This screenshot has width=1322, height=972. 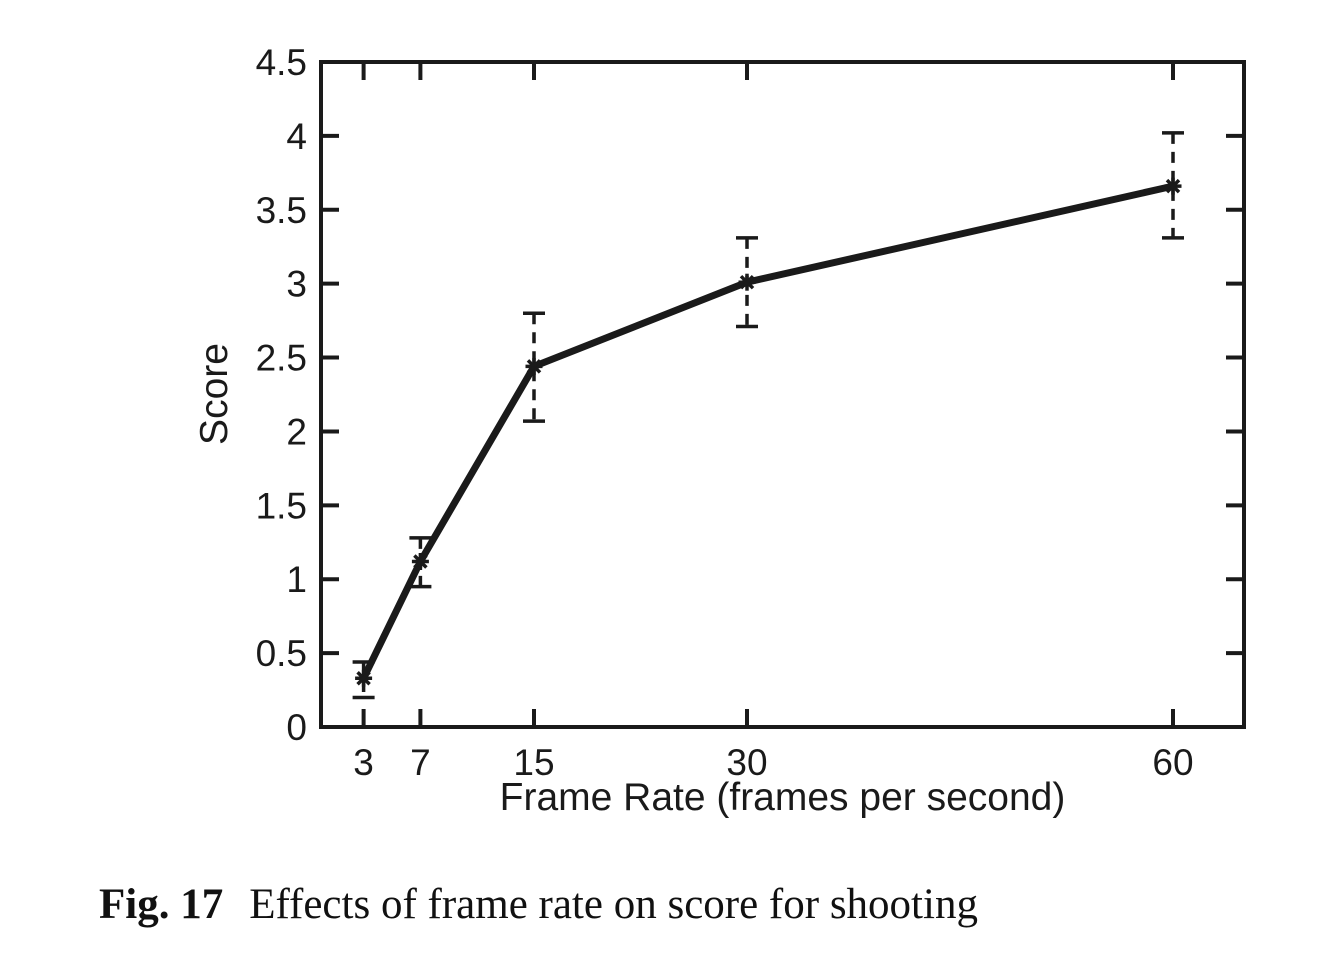 I want to click on y-axis-title: Score, so click(x=214, y=394).